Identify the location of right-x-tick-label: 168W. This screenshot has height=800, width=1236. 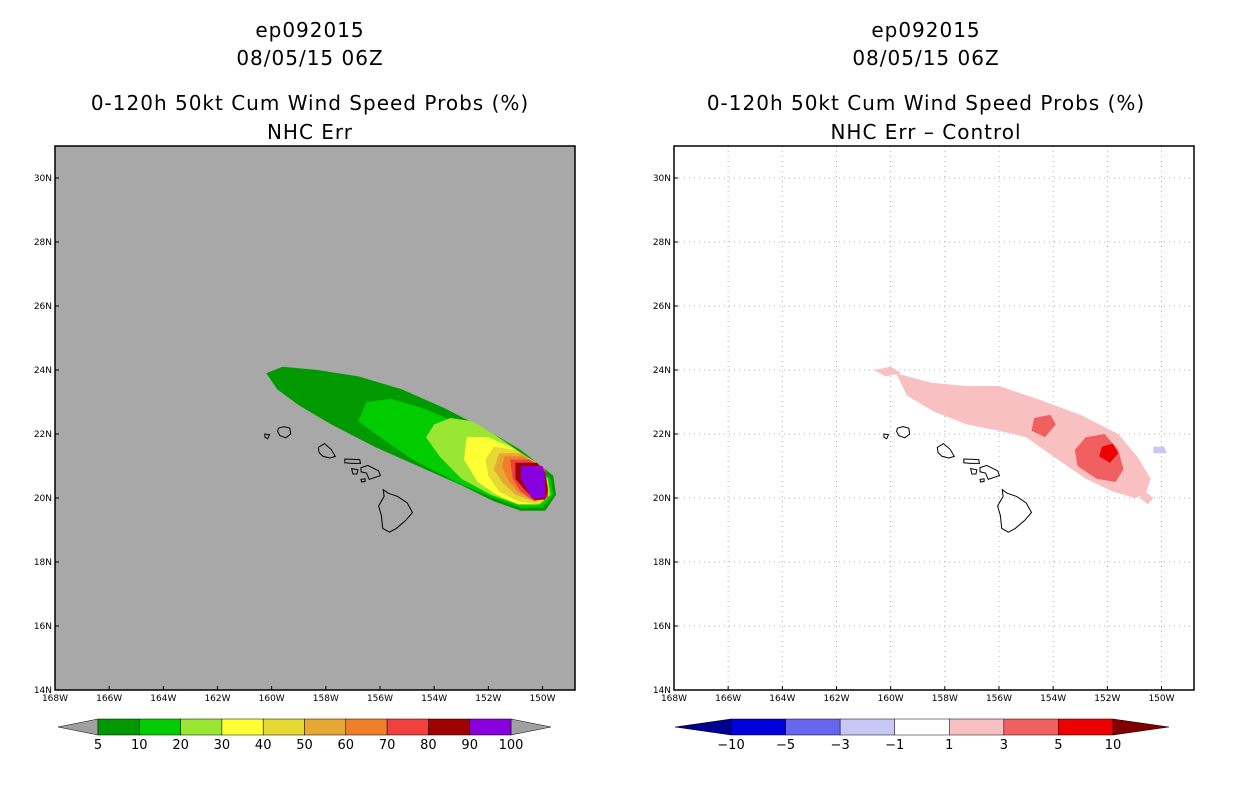
(674, 699).